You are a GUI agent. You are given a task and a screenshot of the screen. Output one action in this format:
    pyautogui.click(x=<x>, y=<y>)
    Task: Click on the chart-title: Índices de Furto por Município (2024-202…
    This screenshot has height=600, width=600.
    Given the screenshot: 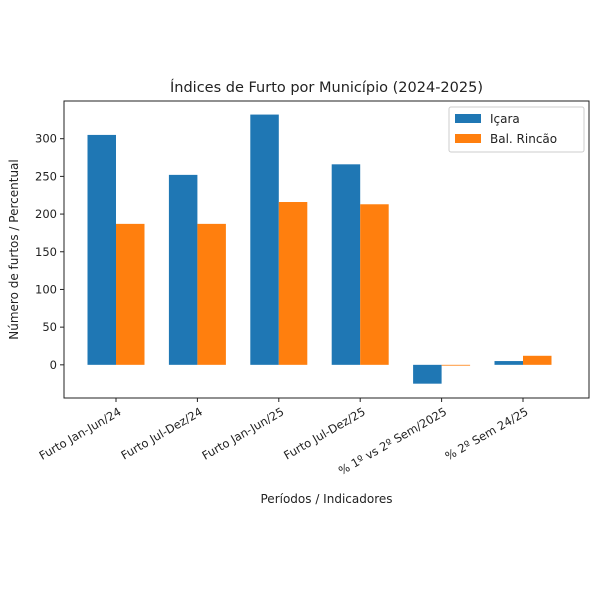 What is the action you would take?
    pyautogui.click(x=326, y=87)
    